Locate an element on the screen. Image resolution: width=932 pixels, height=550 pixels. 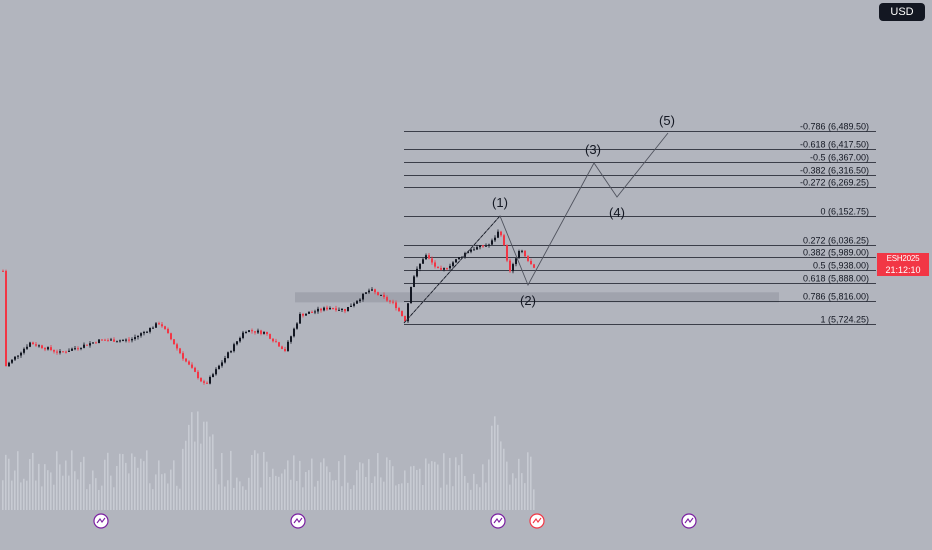
fib-label: -0.786 (6,489.50) is located at coordinates (834, 127).